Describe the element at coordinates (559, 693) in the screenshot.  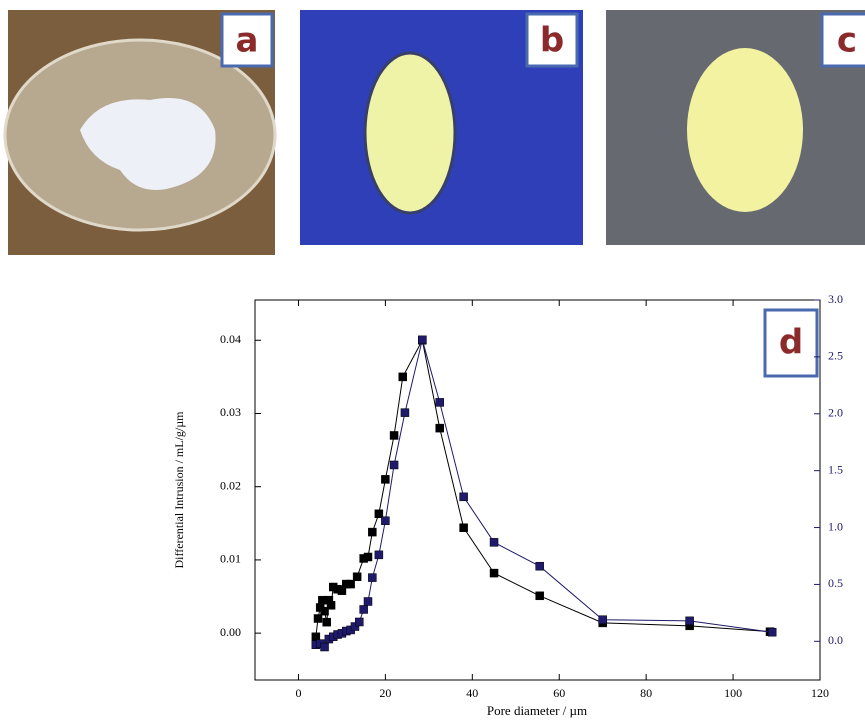
I see `x-tick-label: 60` at that location.